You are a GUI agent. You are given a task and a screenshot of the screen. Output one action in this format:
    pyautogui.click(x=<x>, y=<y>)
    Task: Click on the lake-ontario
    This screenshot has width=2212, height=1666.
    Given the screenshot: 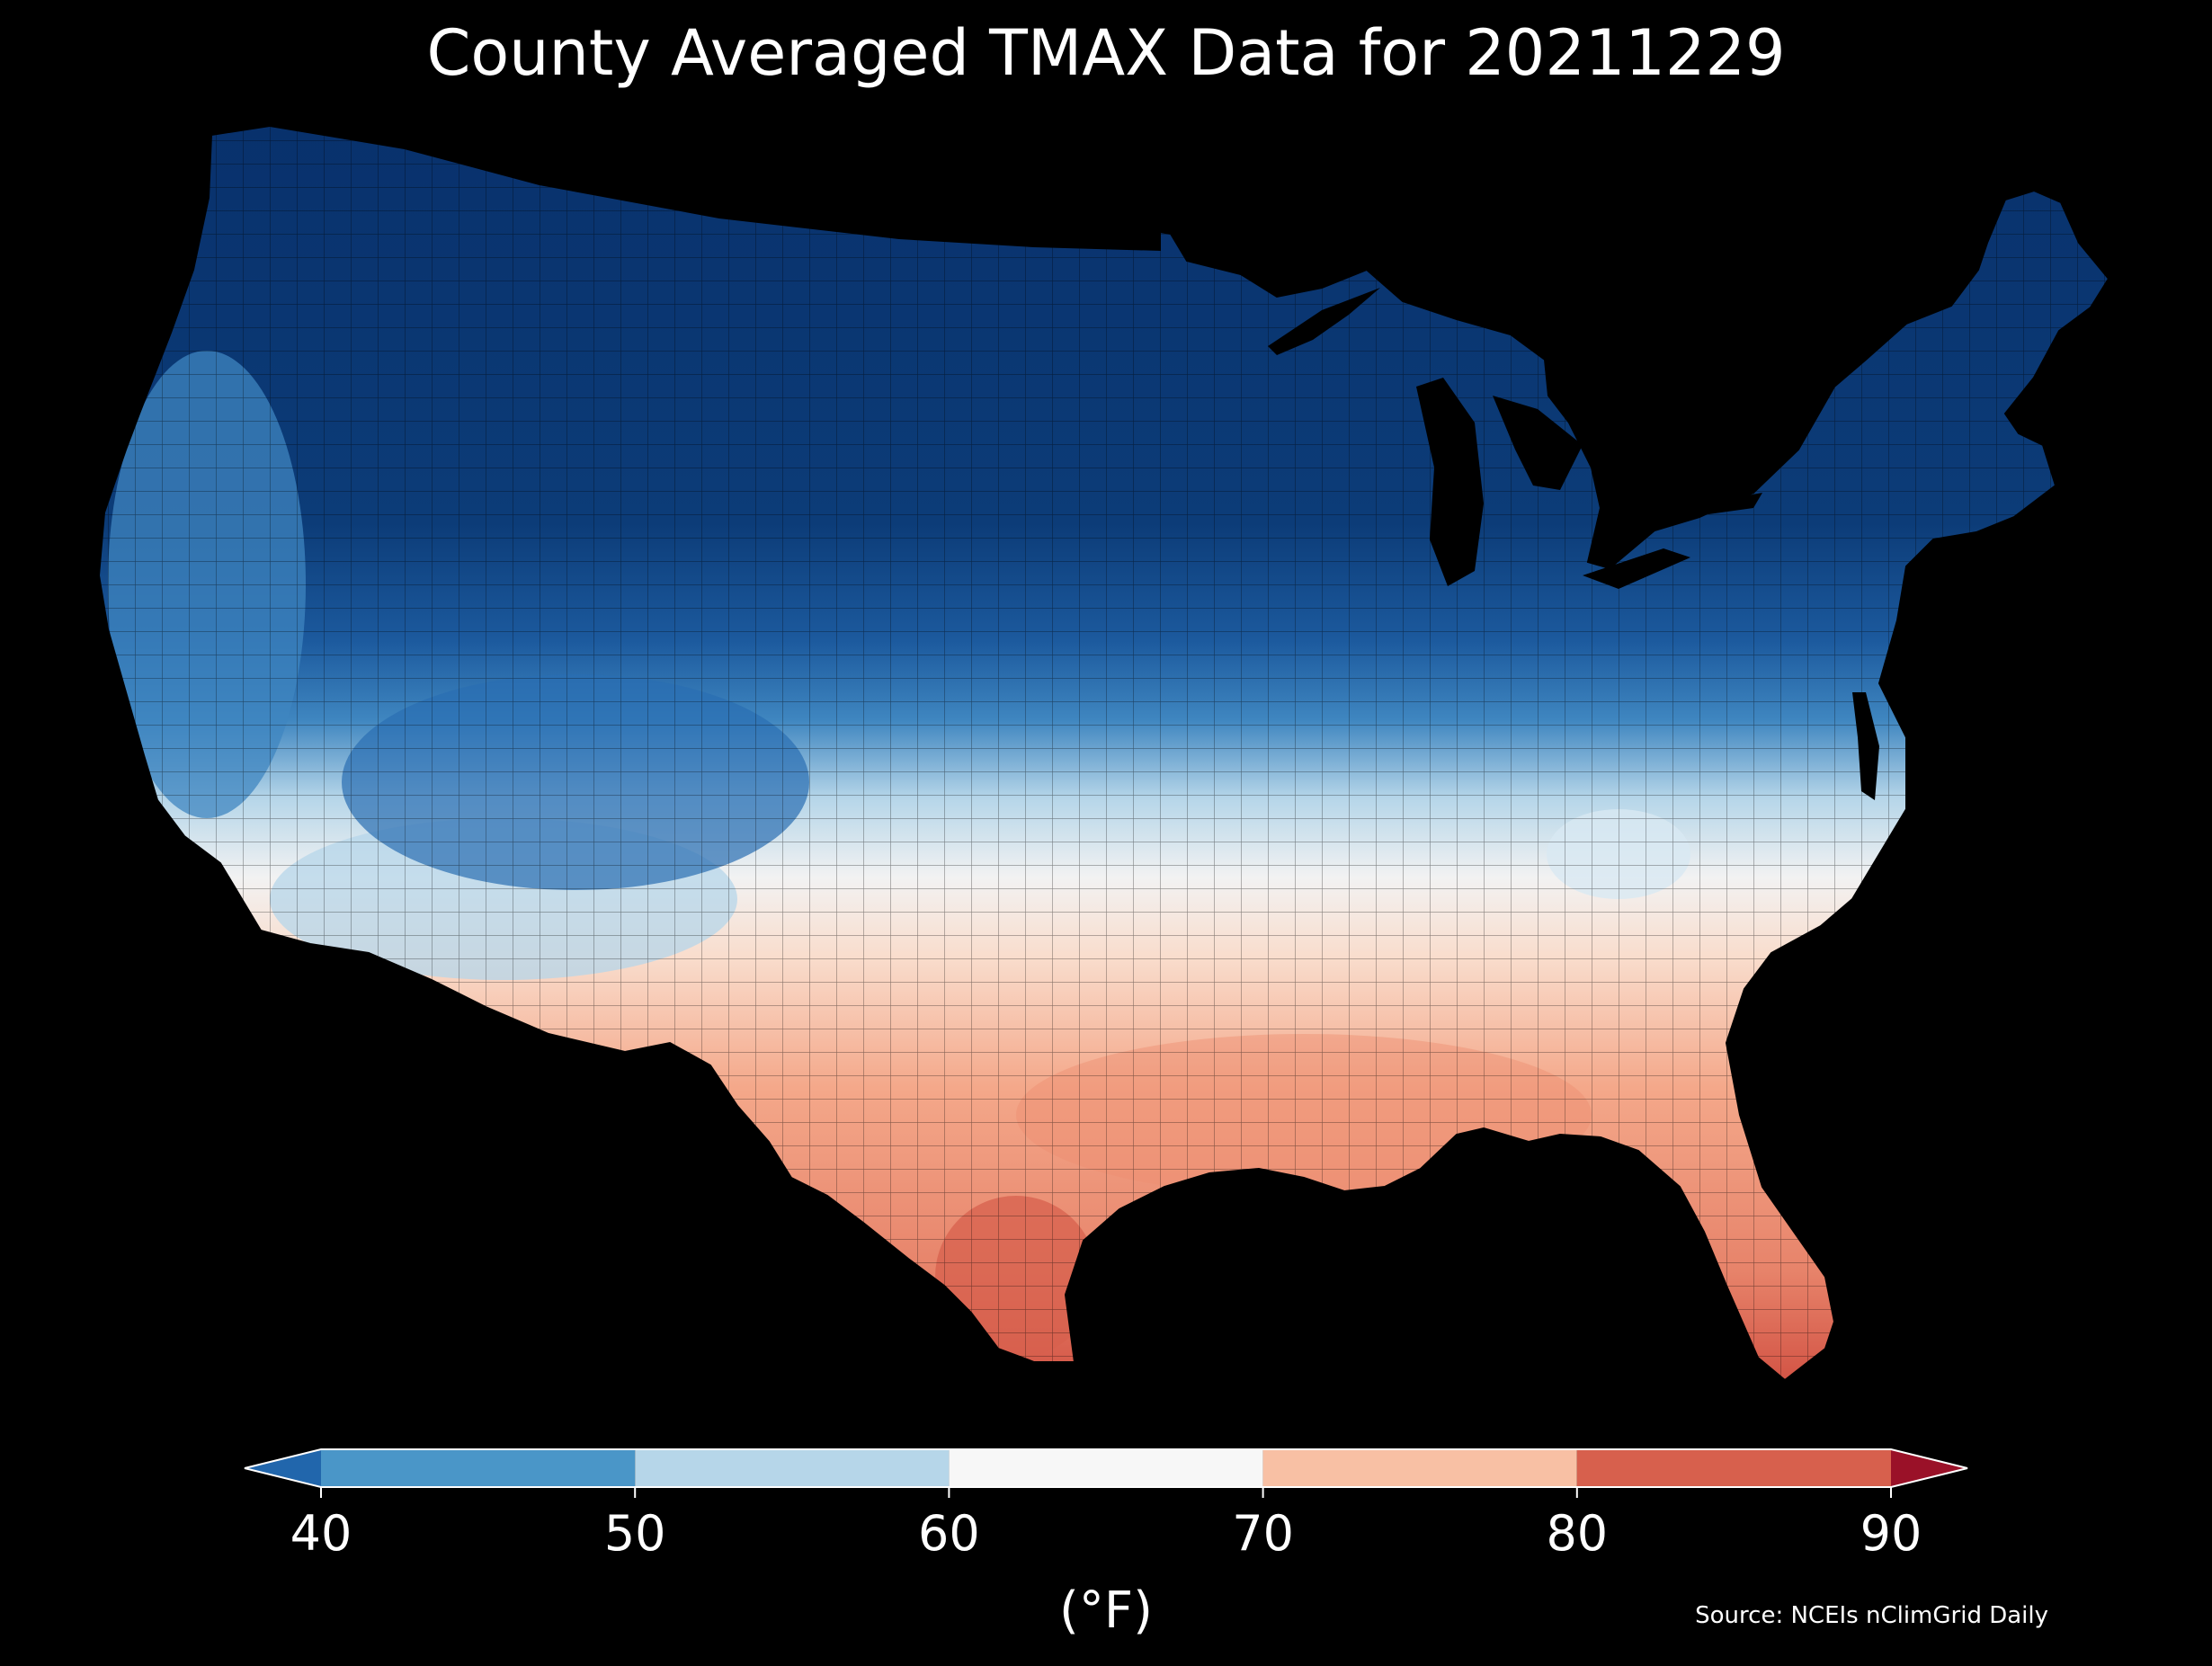 What is the action you would take?
    pyautogui.click(x=1733, y=504)
    